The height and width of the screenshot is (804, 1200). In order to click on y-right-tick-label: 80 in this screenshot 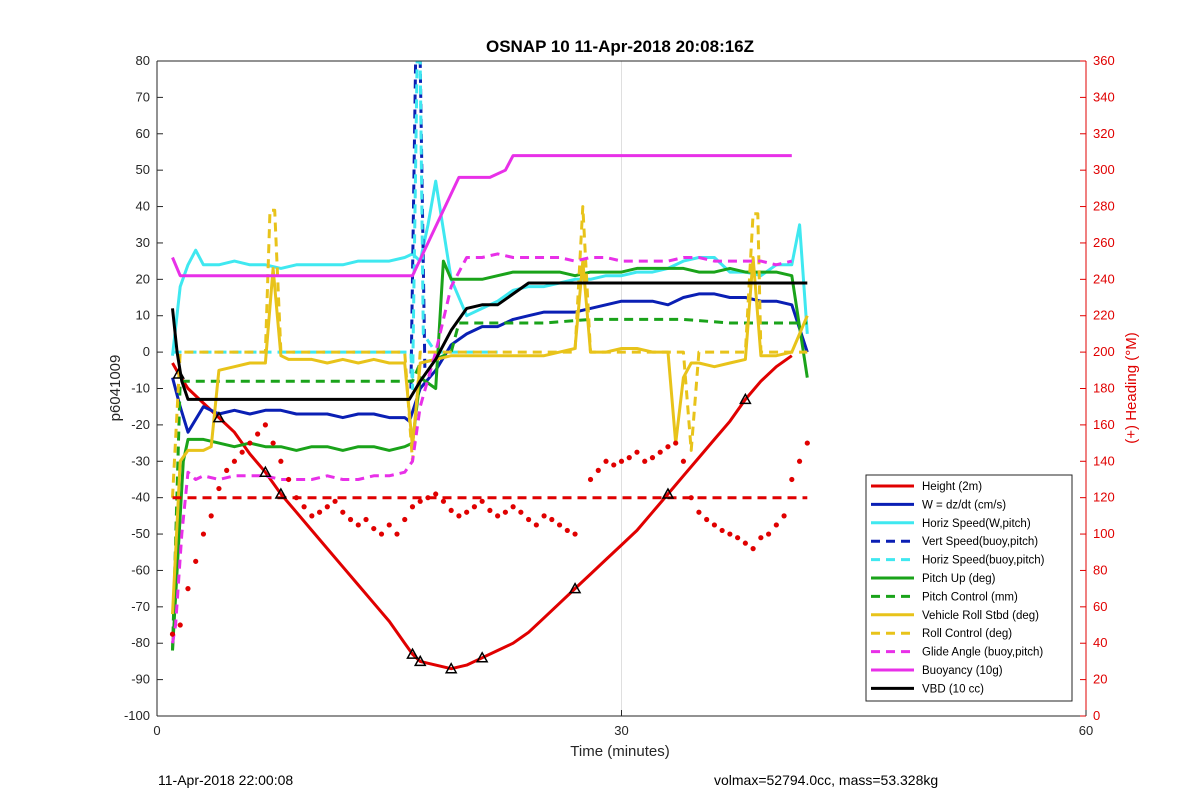, I will do `click(1100, 569)`.